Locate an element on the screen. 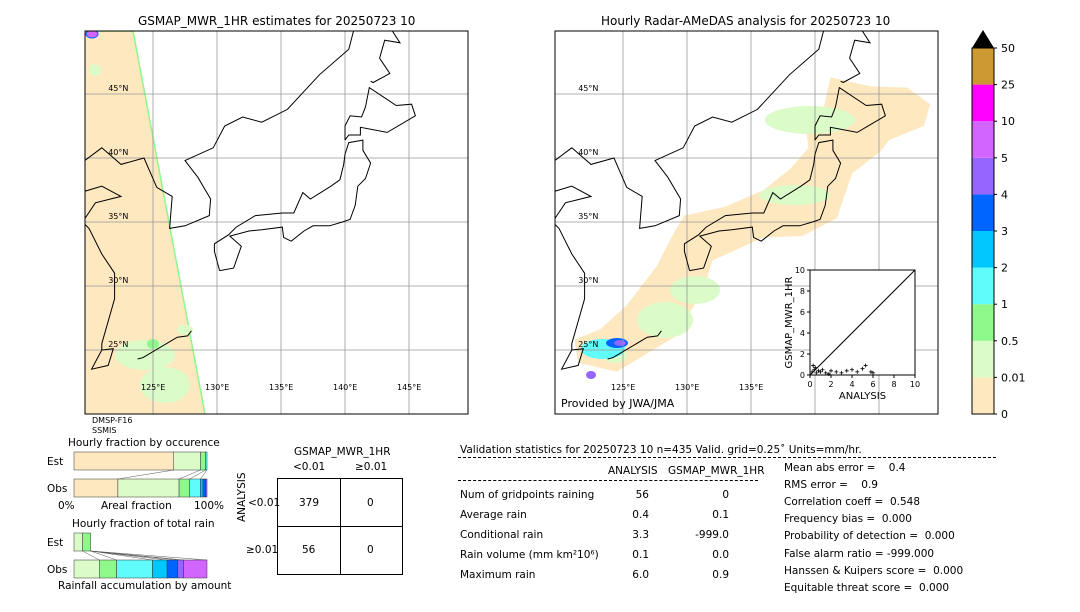 The width and height of the screenshot is (1080, 612). lat-tick-label: 45°N is located at coordinates (118, 88).